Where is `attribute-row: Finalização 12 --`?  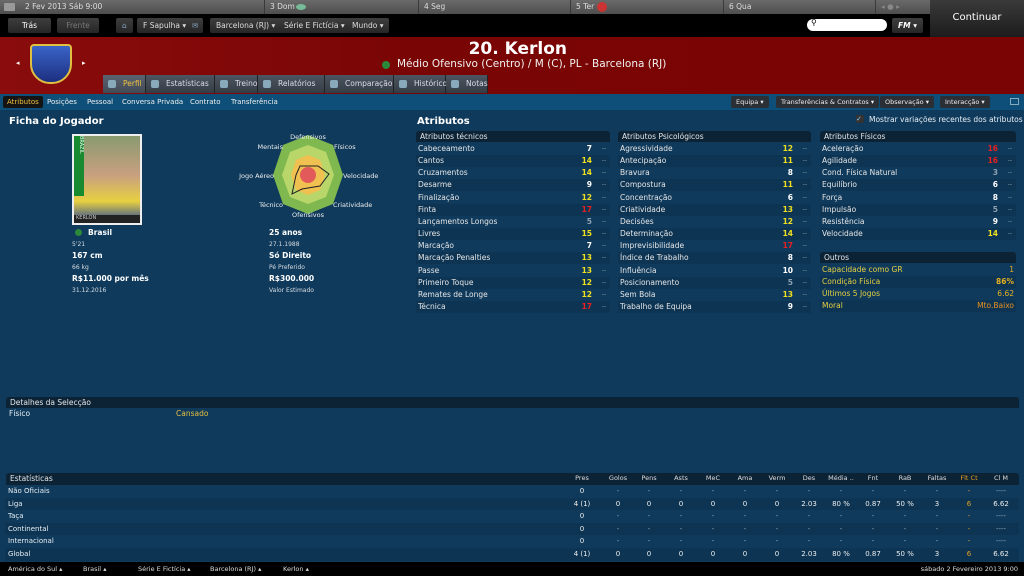
attribute-row: Finalização 12 -- is located at coordinates (513, 198).